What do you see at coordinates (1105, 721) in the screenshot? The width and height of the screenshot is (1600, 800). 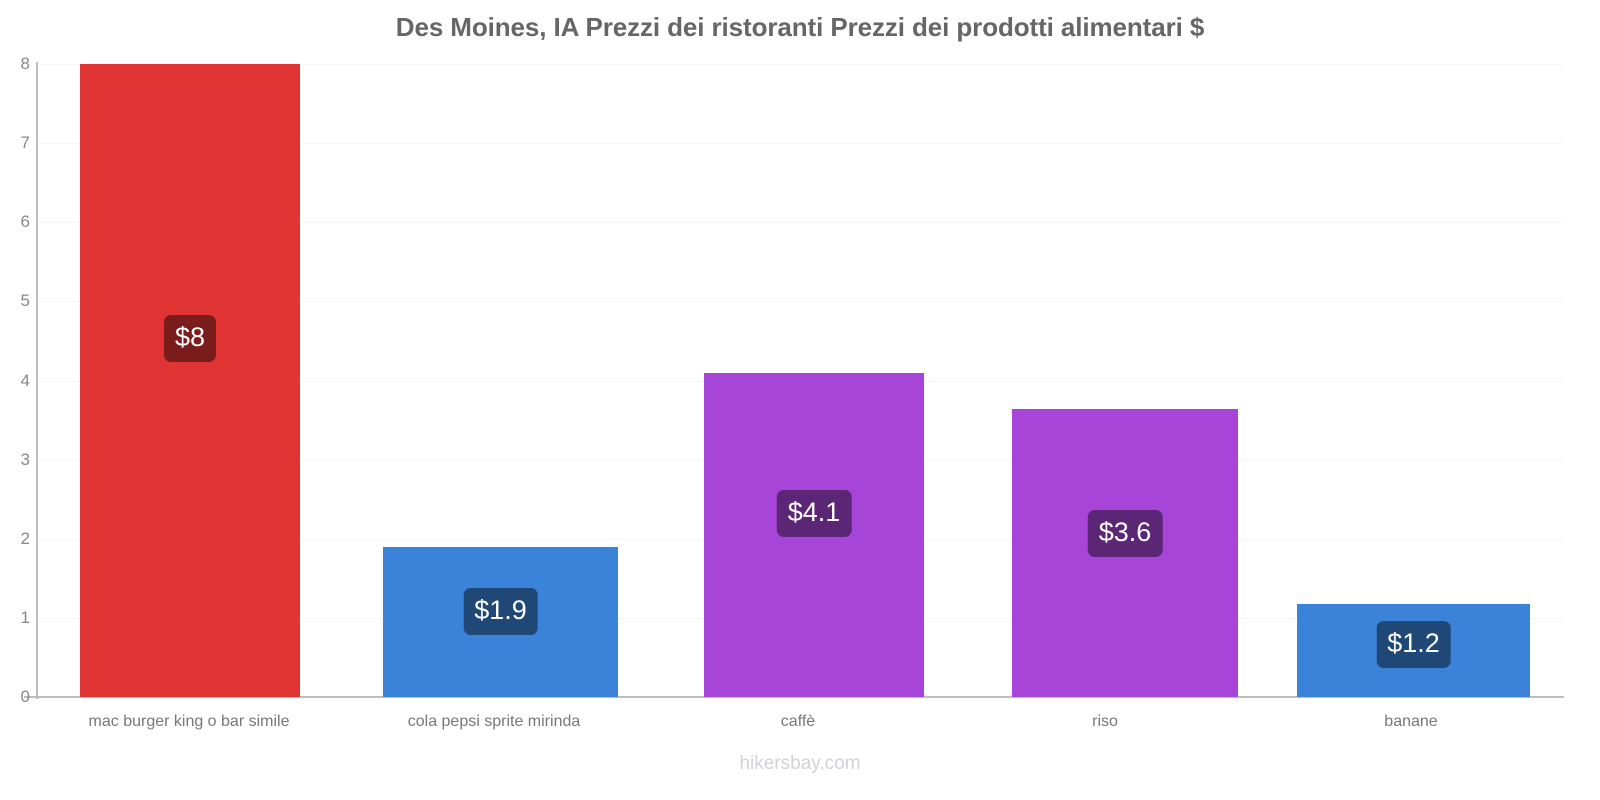 I see `x-category-label: riso` at bounding box center [1105, 721].